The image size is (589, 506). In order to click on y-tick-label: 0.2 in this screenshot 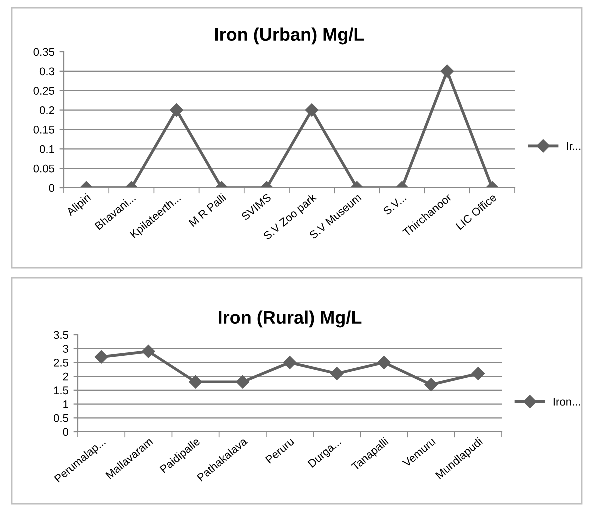, I will do `click(47, 110)`.